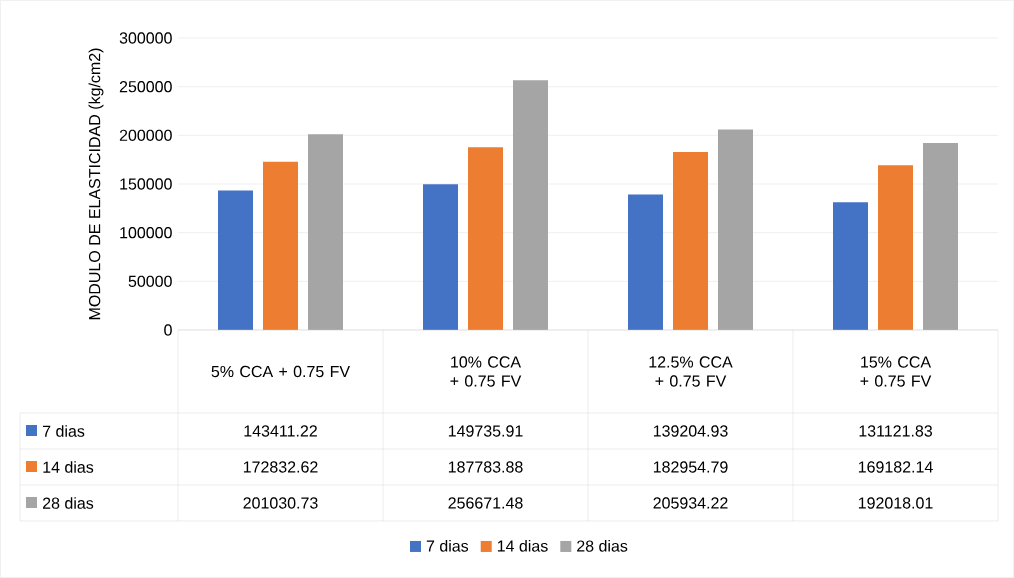 This screenshot has width=1014, height=578. What do you see at coordinates (896, 371) in the screenshot?
I see `x-tick-label: 15% CCA + 0.75 FV` at bounding box center [896, 371].